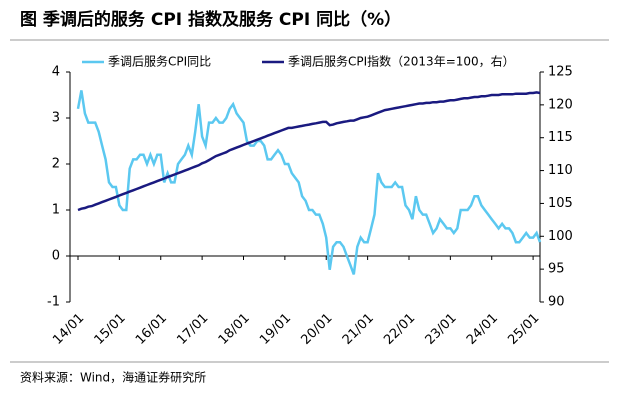  What do you see at coordinates (316, 329) in the screenshot?
I see `x-tick-label: 20/01` at bounding box center [316, 329].